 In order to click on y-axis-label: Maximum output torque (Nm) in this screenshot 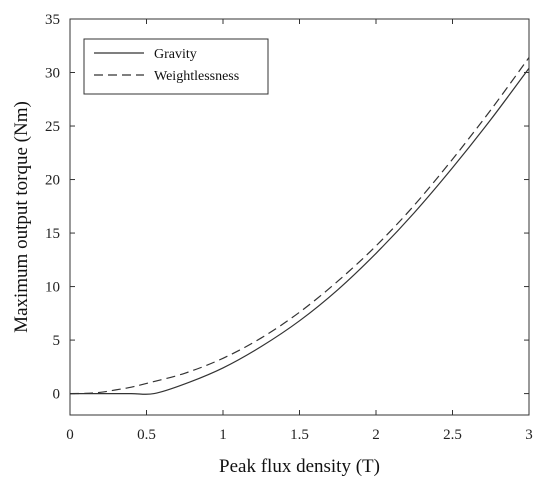, I will do `click(21, 217)`.